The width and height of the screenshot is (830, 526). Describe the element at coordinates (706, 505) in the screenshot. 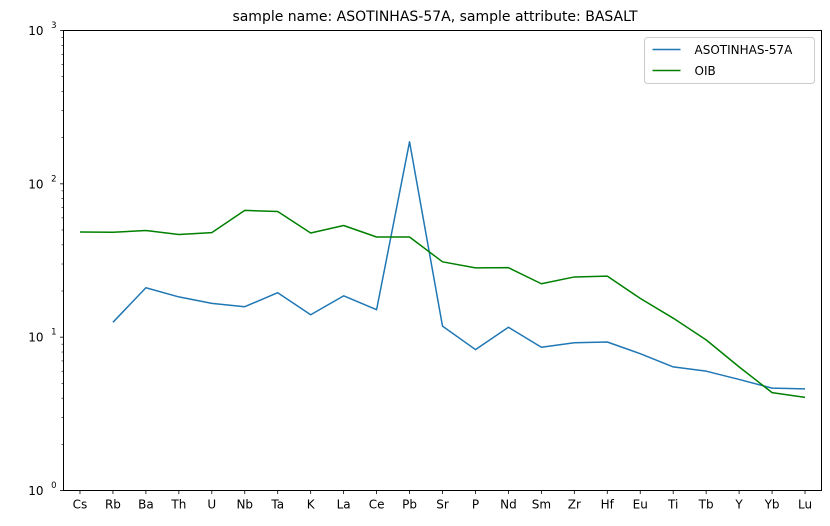

I see `x-tick-label: Tb` at that location.